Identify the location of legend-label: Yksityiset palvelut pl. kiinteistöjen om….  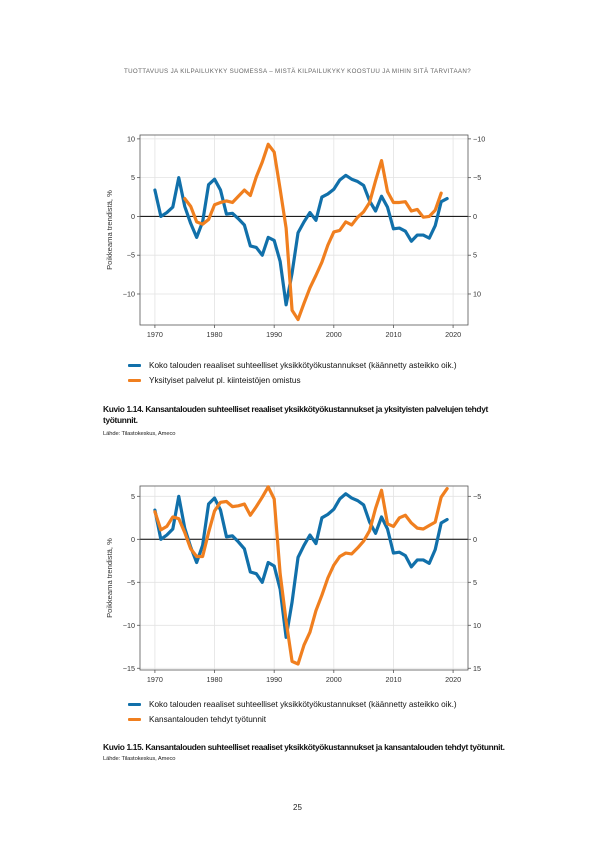
(225, 380).